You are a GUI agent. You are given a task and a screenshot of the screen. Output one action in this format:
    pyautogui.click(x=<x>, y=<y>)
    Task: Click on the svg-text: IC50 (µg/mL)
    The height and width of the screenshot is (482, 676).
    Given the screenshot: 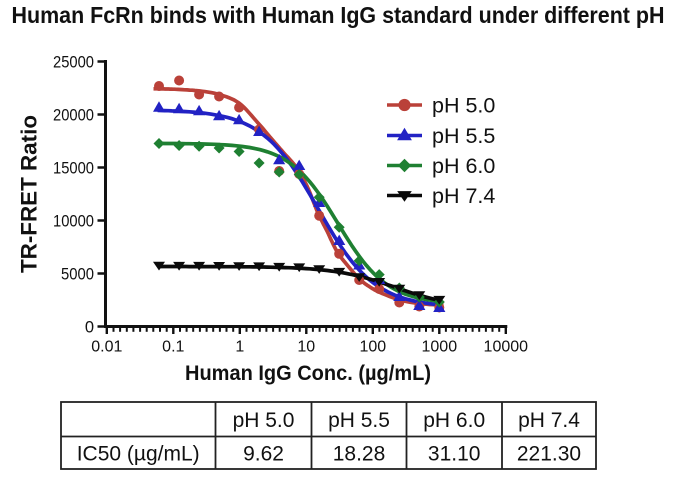 What is the action you would take?
    pyautogui.click(x=138, y=454)
    